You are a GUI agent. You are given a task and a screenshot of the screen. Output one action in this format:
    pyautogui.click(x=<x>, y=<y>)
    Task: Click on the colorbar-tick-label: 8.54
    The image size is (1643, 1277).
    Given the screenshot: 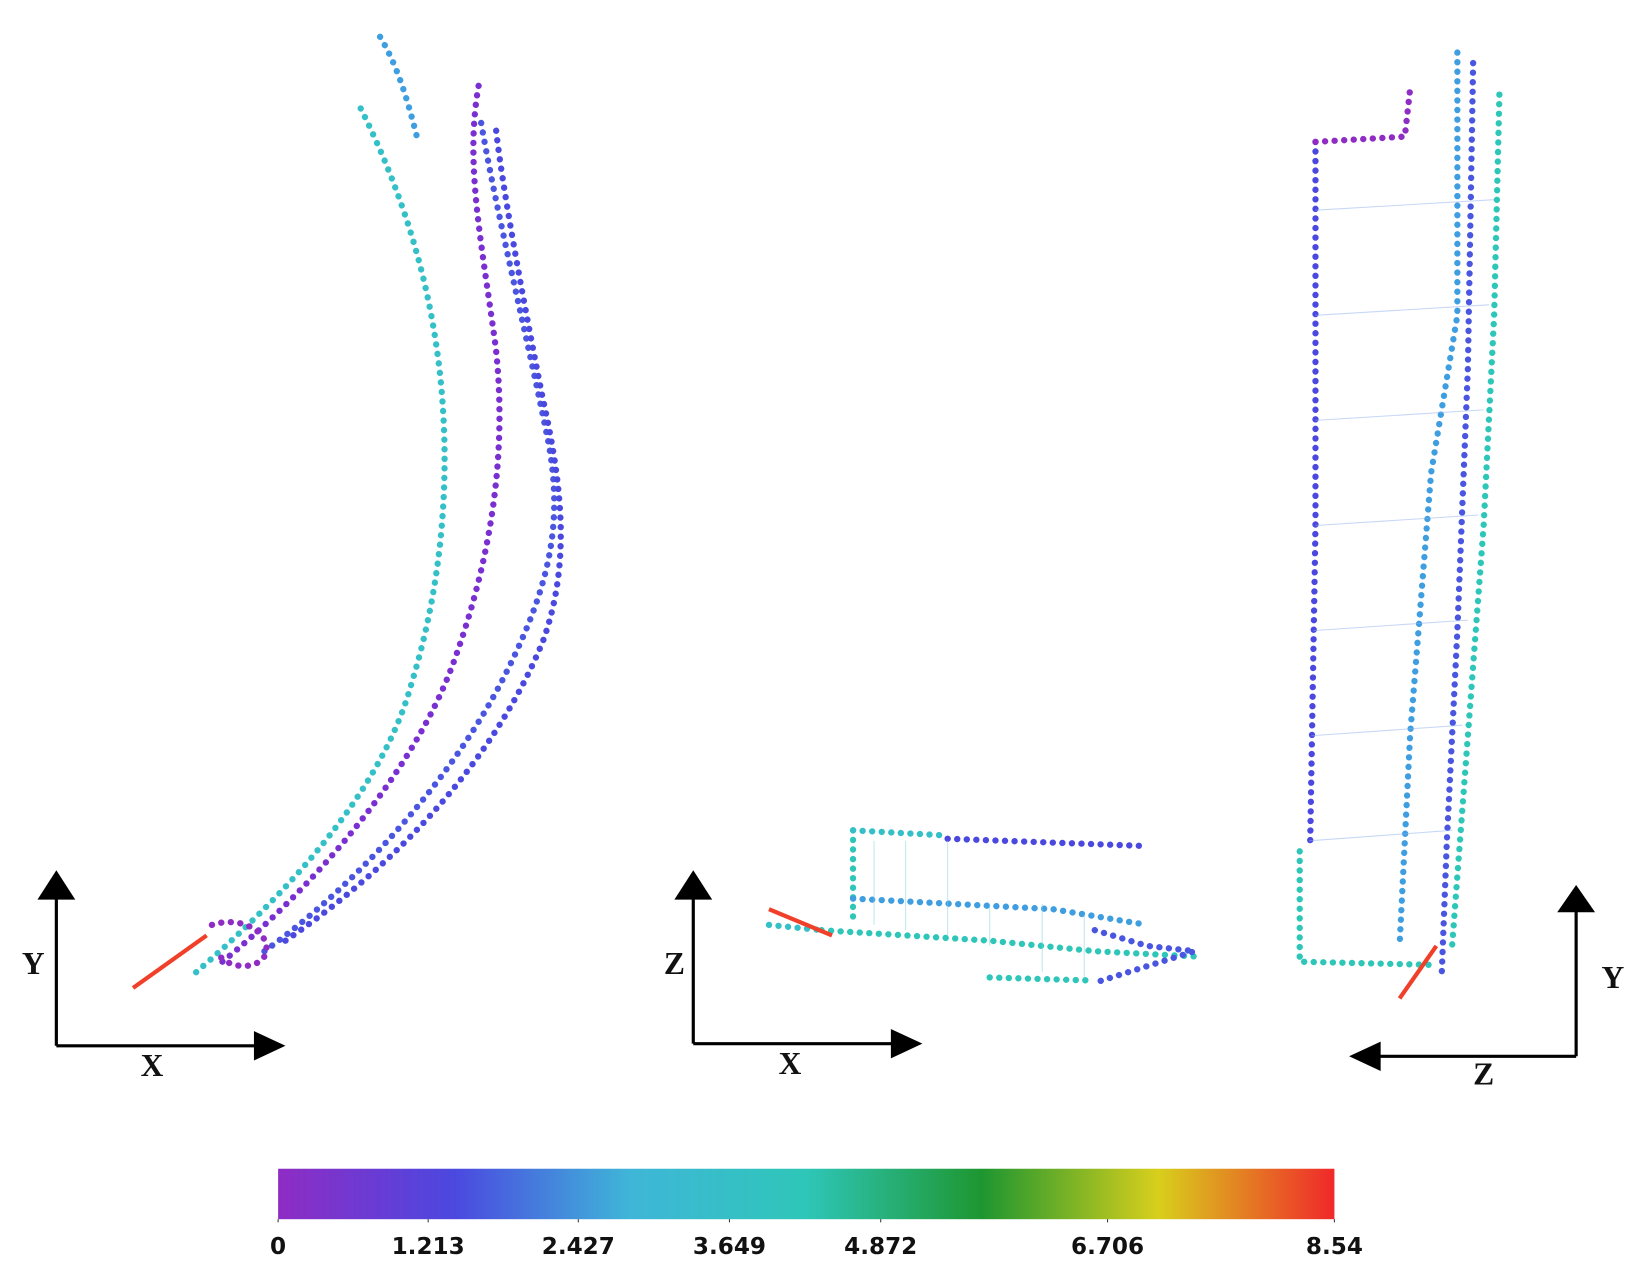 What is the action you would take?
    pyautogui.click(x=1334, y=1247)
    